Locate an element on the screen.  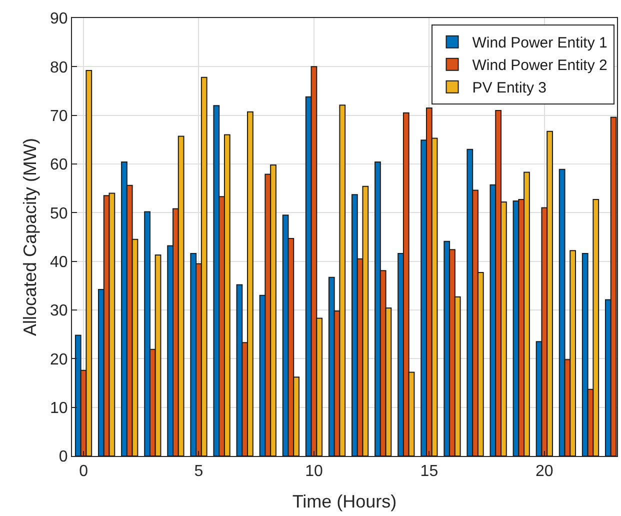
y-tick-label: 20 is located at coordinates (59, 359).